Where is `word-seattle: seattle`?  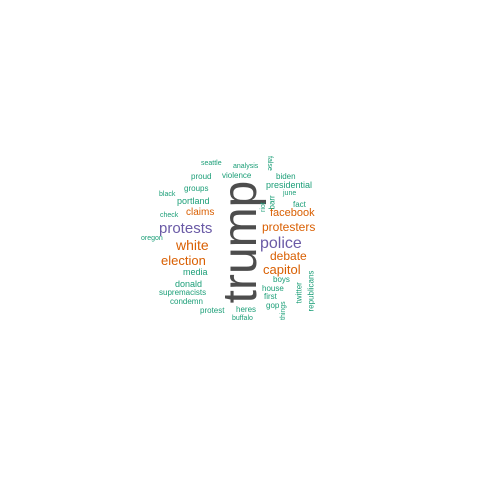 word-seattle: seattle is located at coordinates (211, 163).